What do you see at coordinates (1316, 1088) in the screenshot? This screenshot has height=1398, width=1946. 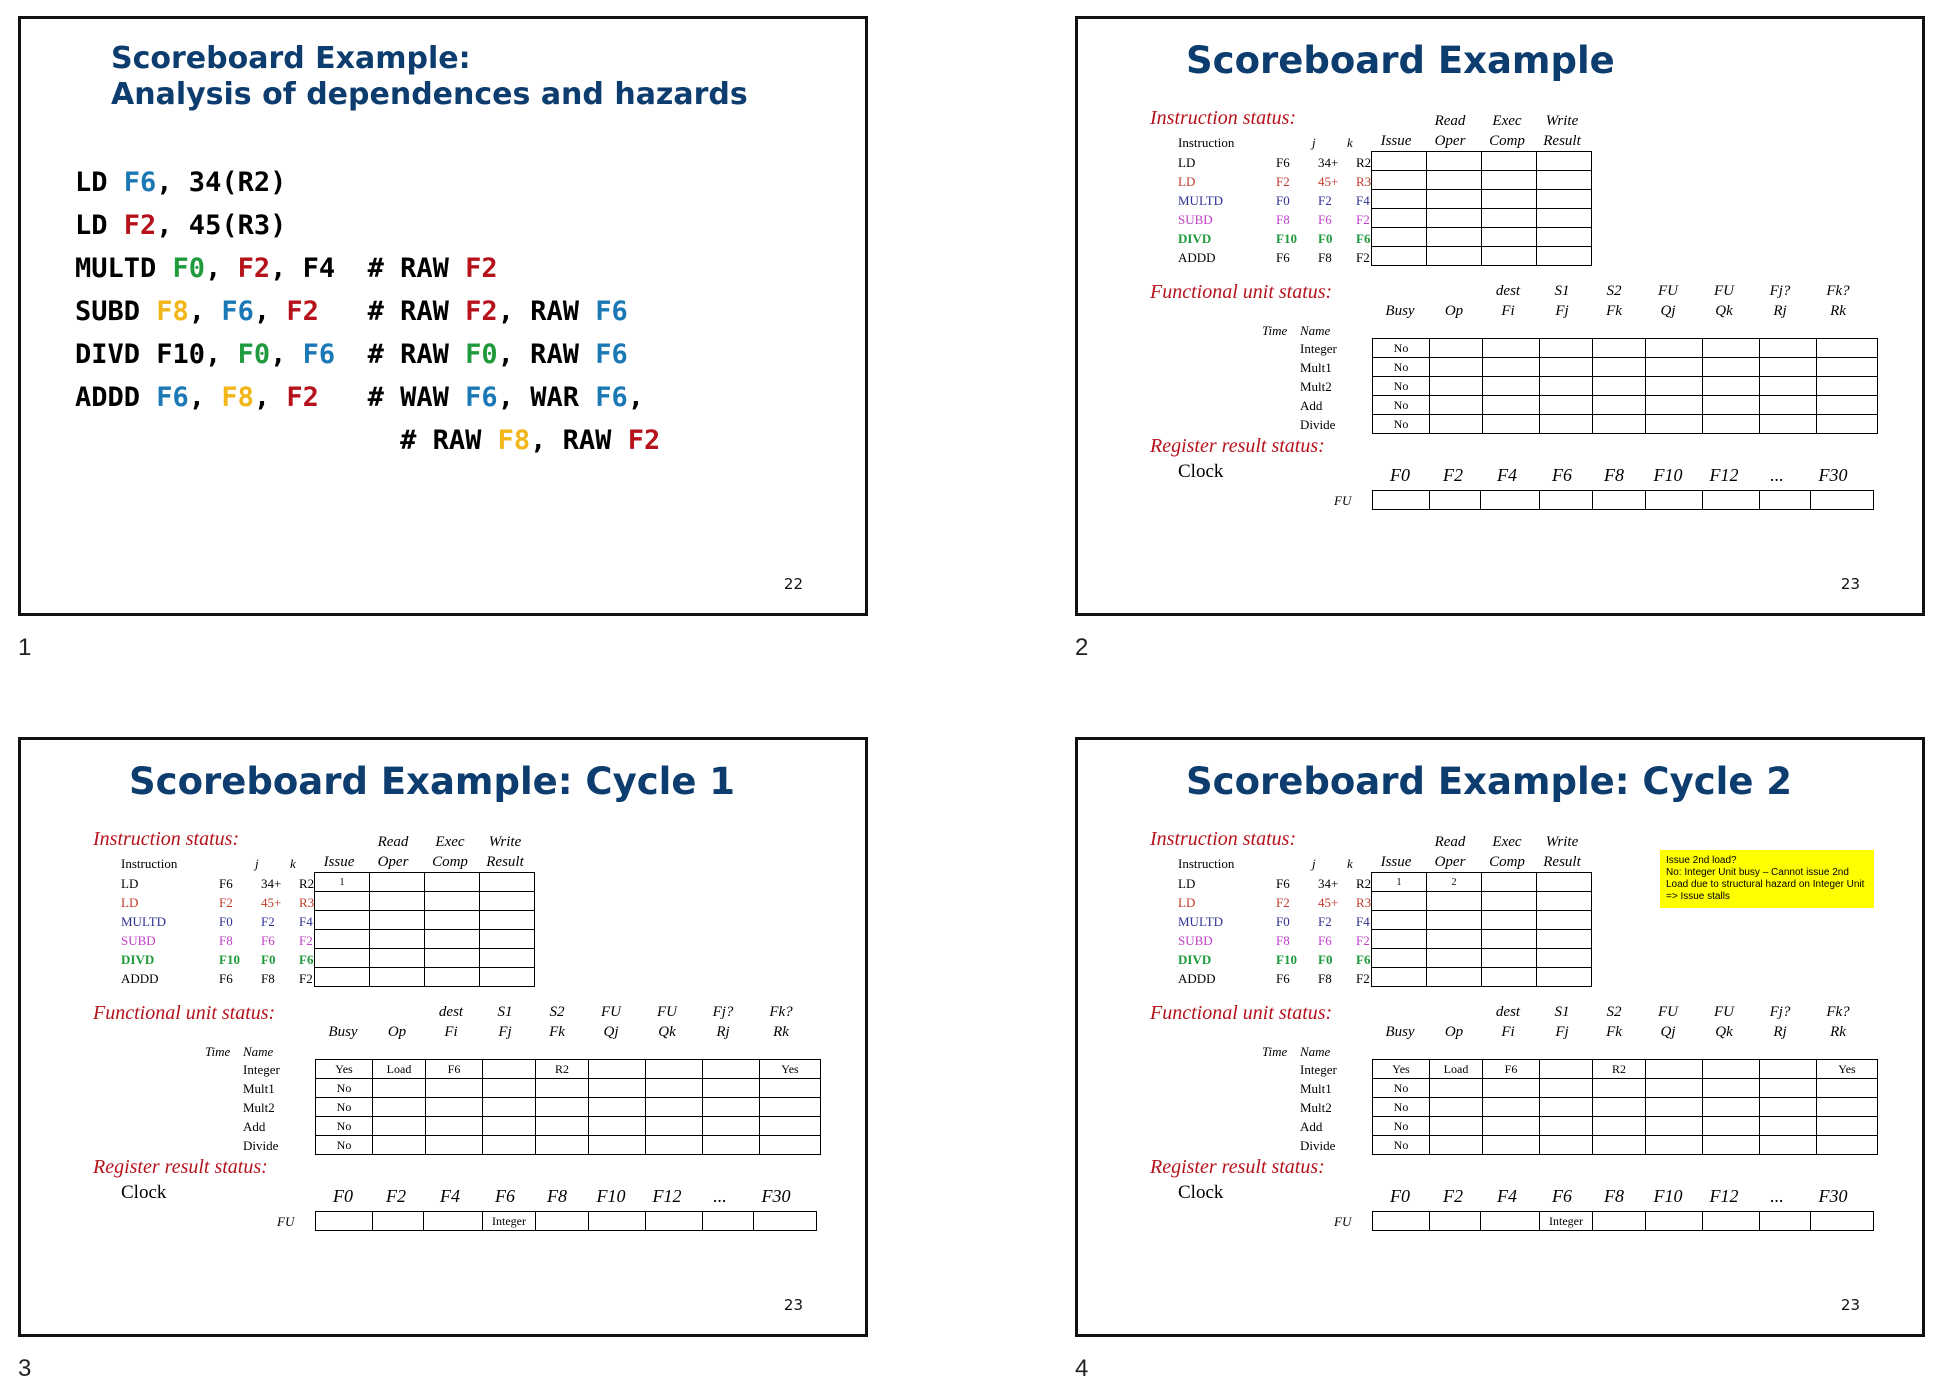 I see `fu-name: Mult1` at bounding box center [1316, 1088].